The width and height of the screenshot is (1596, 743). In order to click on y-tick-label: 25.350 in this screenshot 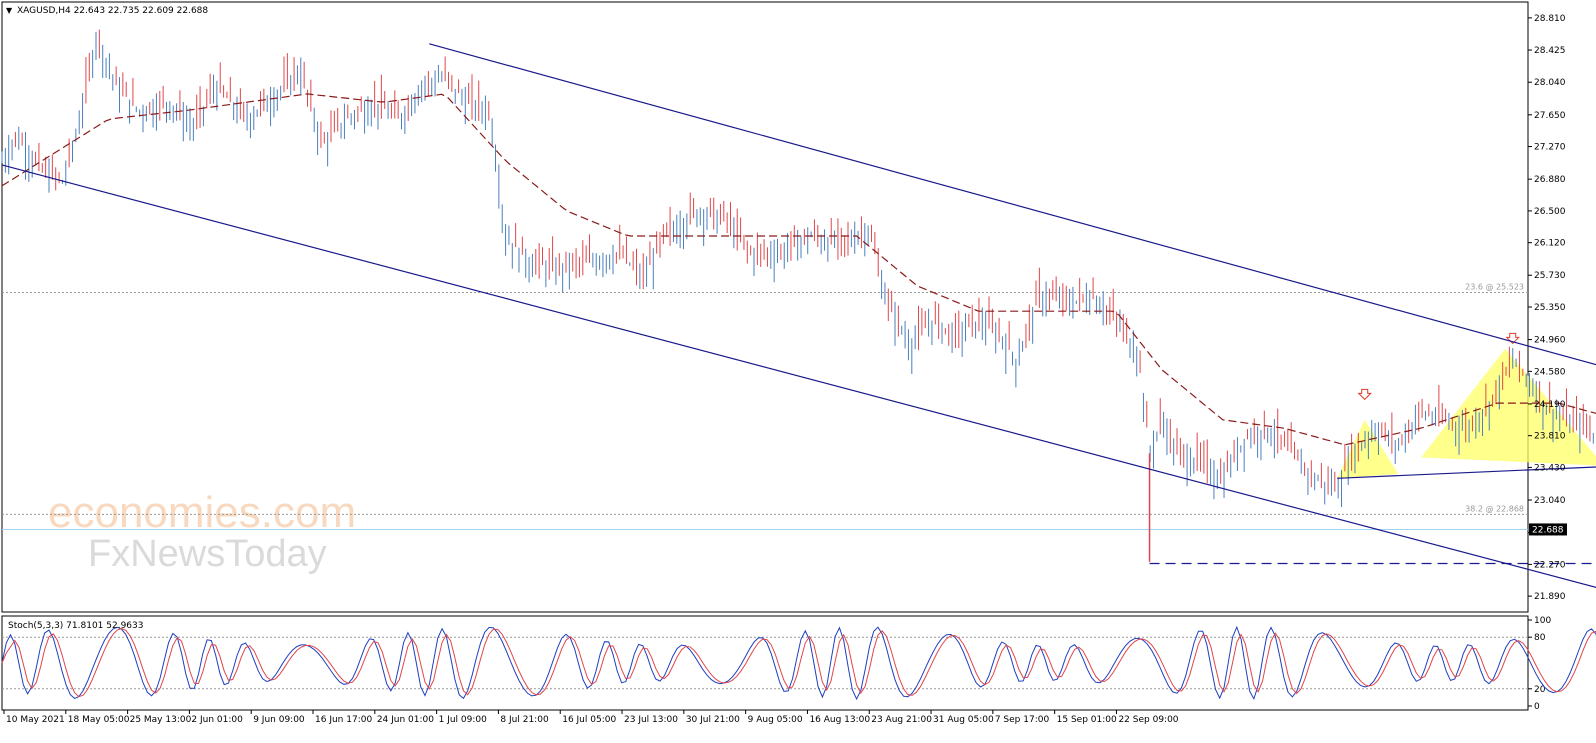, I will do `click(1550, 308)`.